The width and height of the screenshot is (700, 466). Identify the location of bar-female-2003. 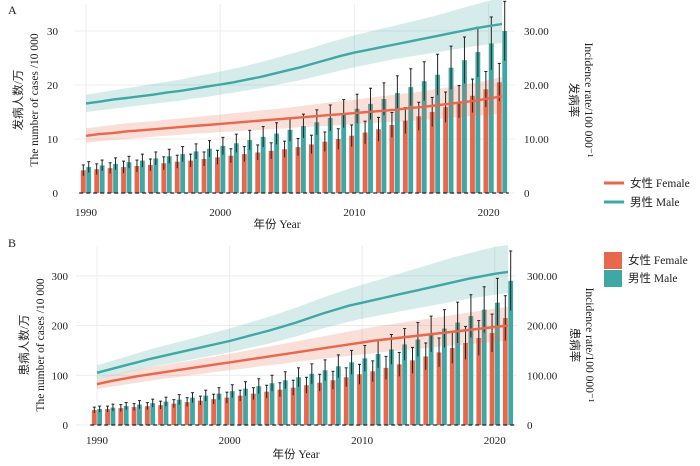
(267, 408).